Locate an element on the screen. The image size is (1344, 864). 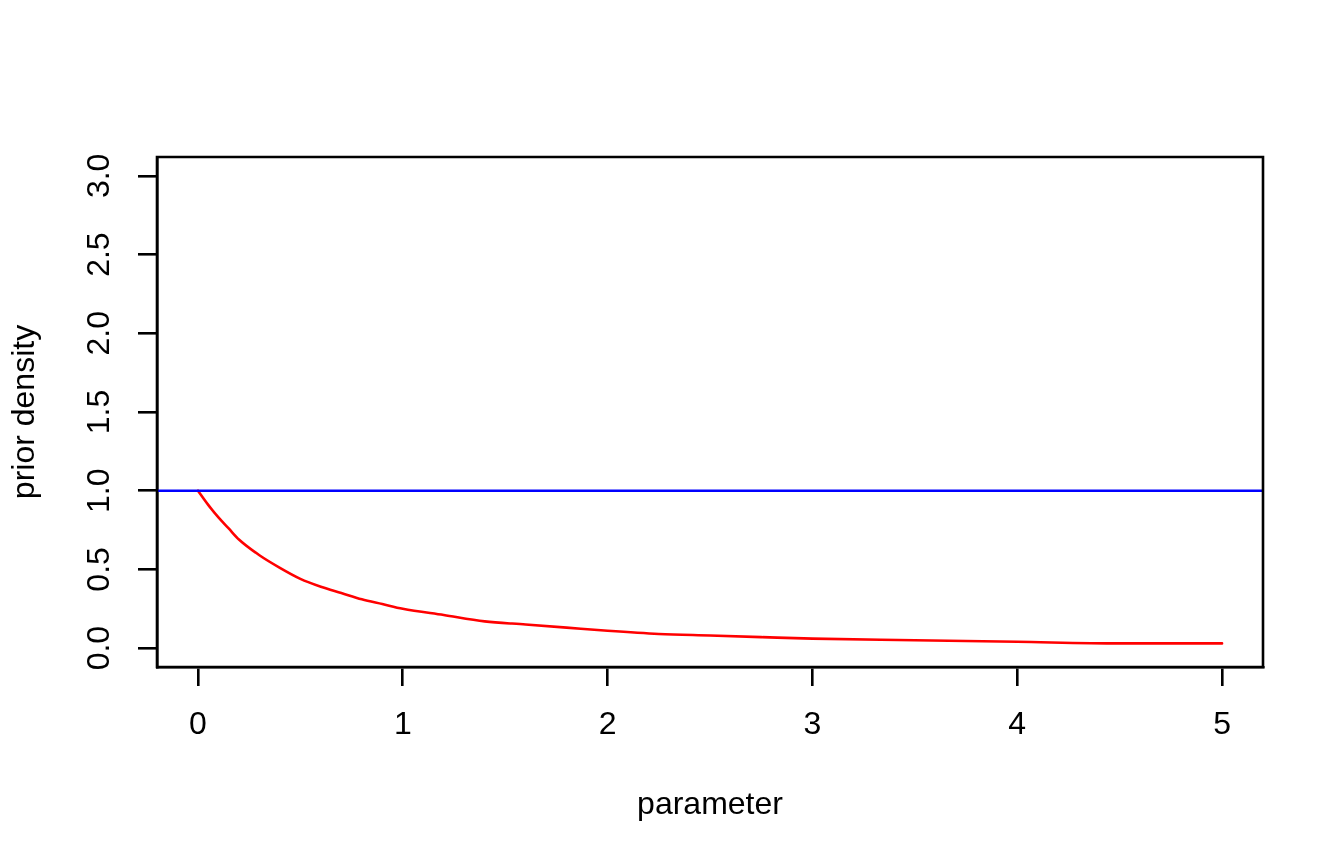
x-tick-label: 0 is located at coordinates (198, 723).